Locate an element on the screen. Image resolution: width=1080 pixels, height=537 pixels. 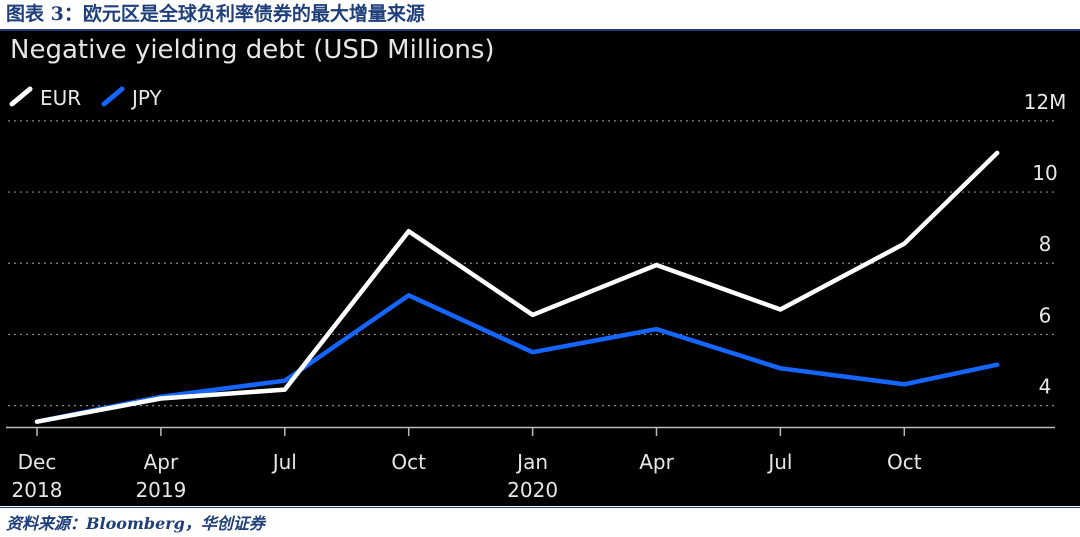
legend: EUR JPY is located at coordinates (86, 98).